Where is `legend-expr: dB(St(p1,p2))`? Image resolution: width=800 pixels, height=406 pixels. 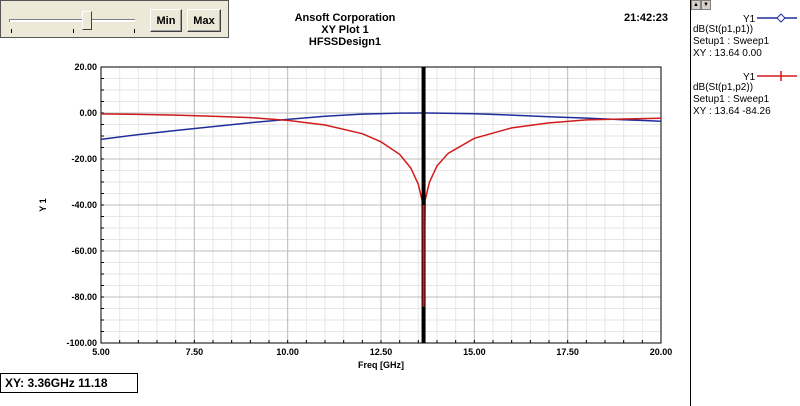
legend-expr: dB(St(p1,p2)) is located at coordinates (723, 87).